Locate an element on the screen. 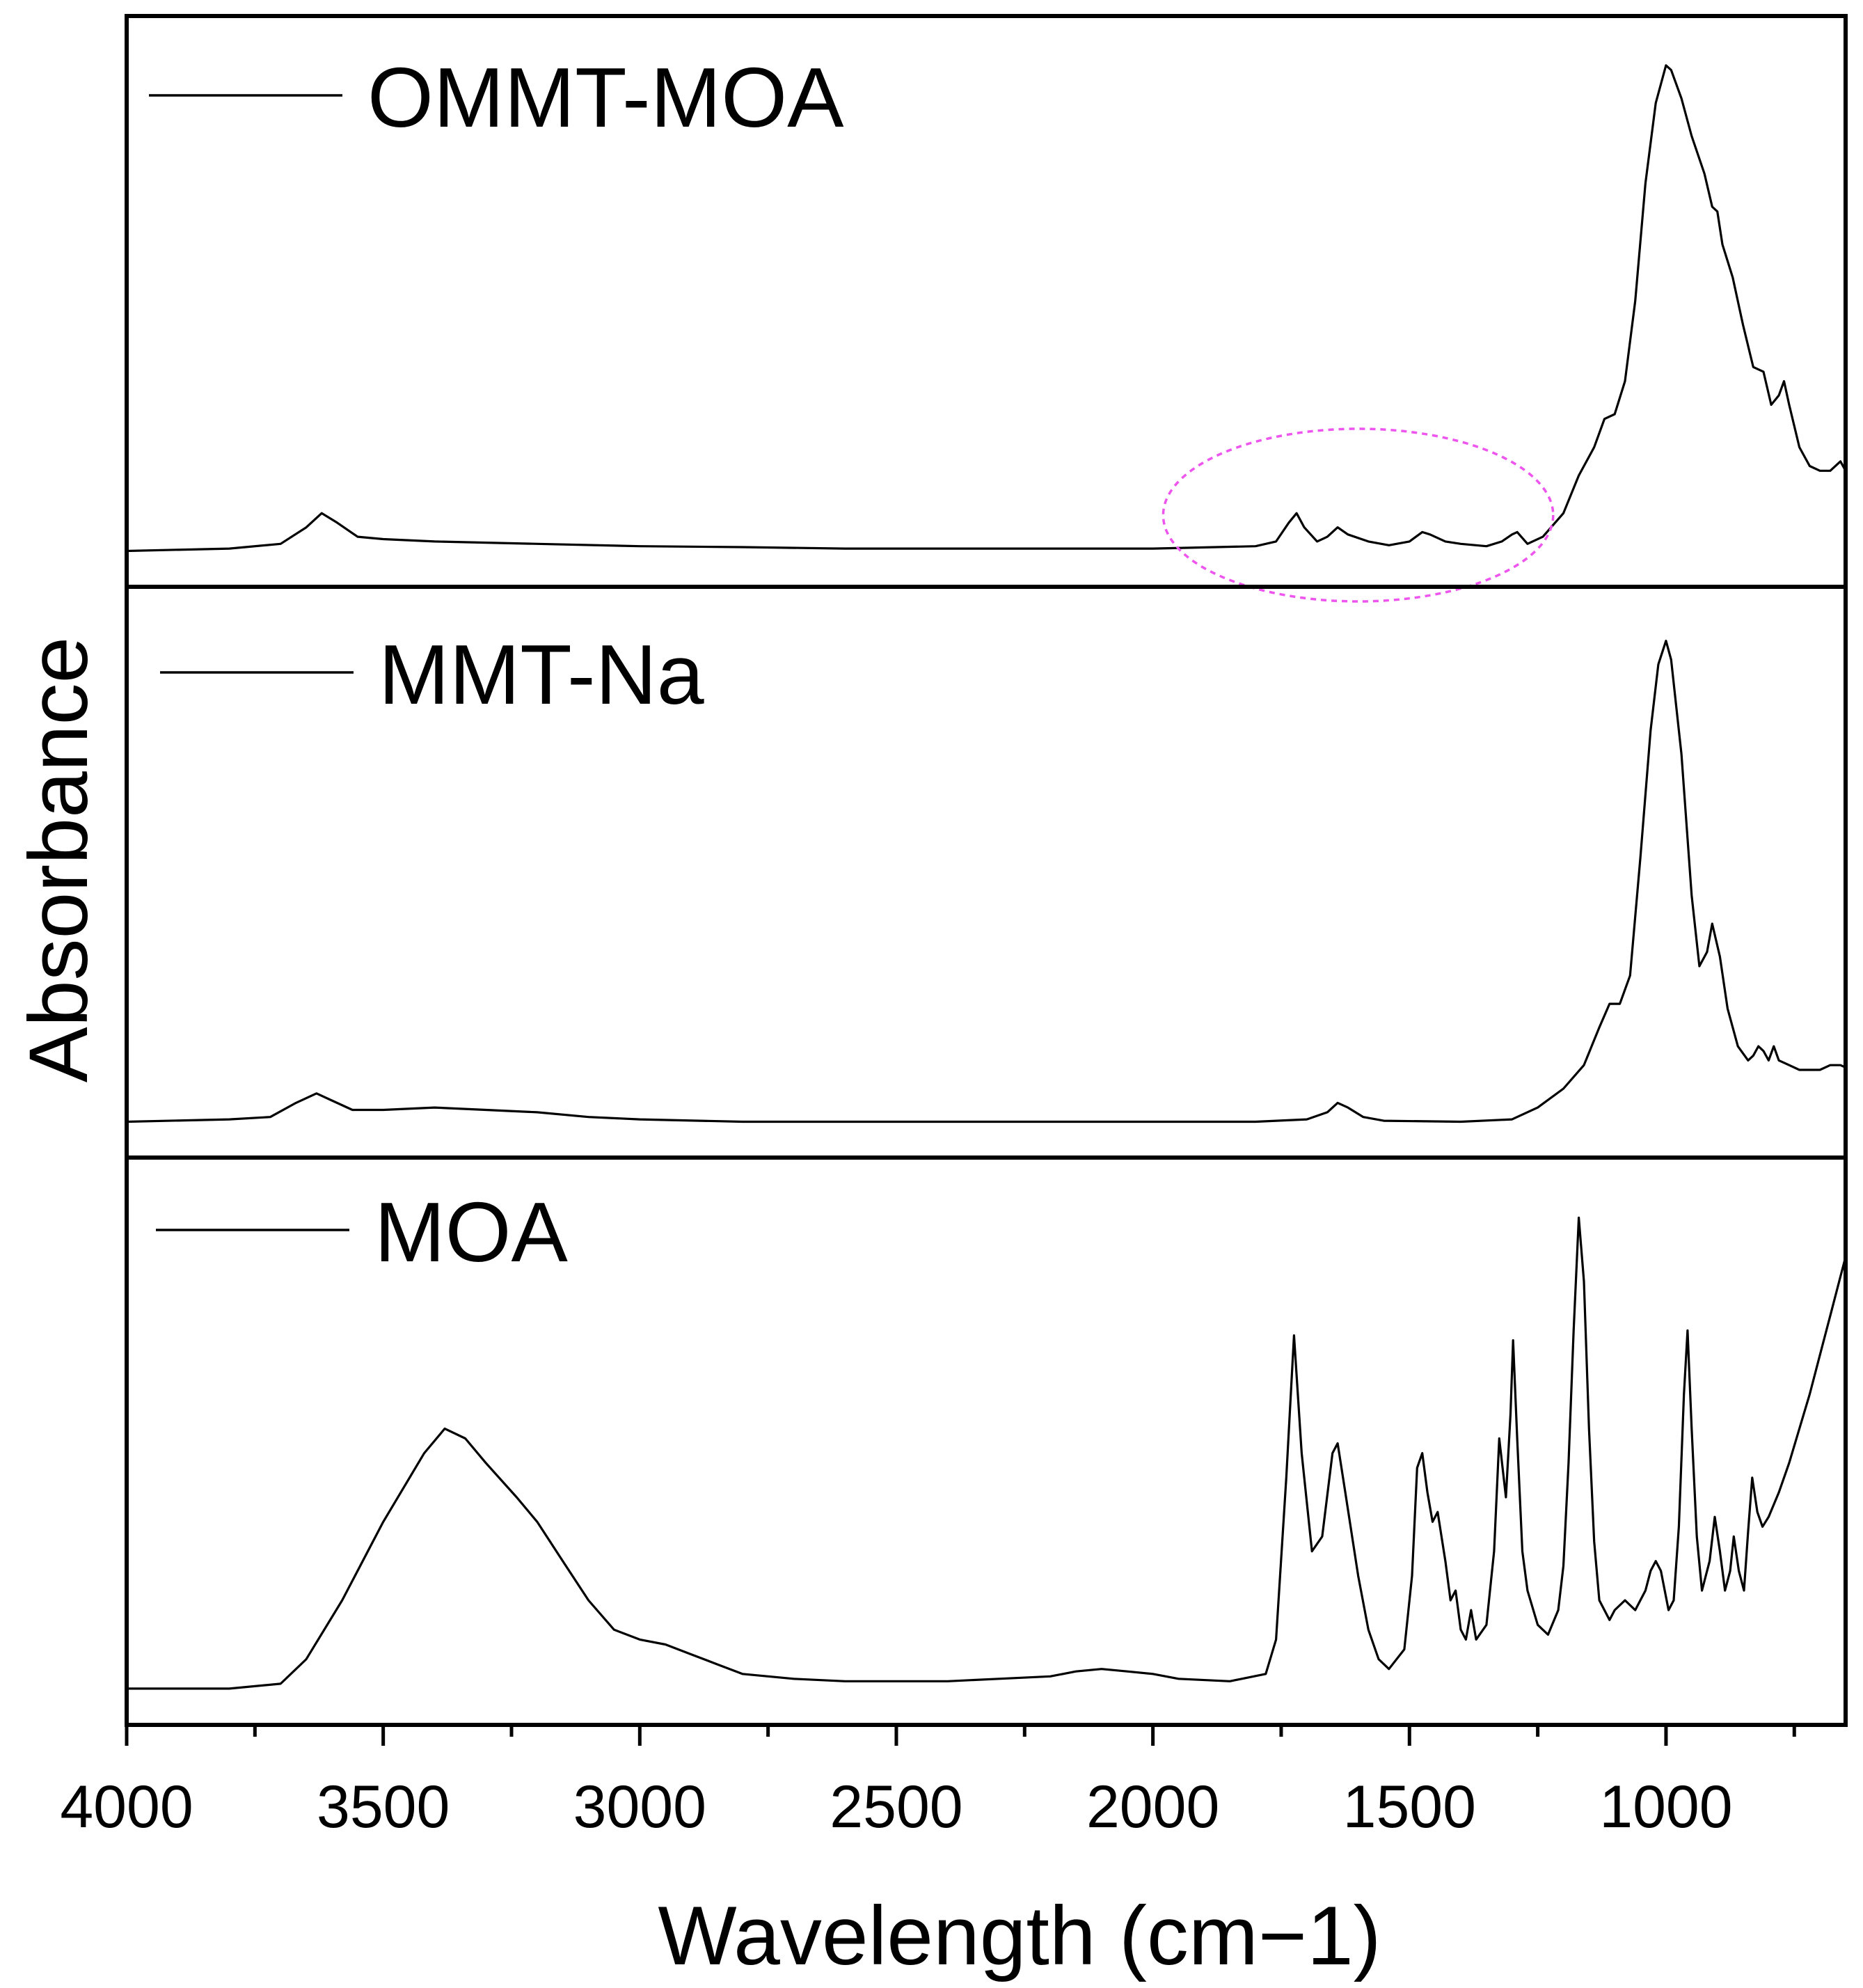  x-axis-title: Wavelength (cm−1) is located at coordinates (1019, 1935).